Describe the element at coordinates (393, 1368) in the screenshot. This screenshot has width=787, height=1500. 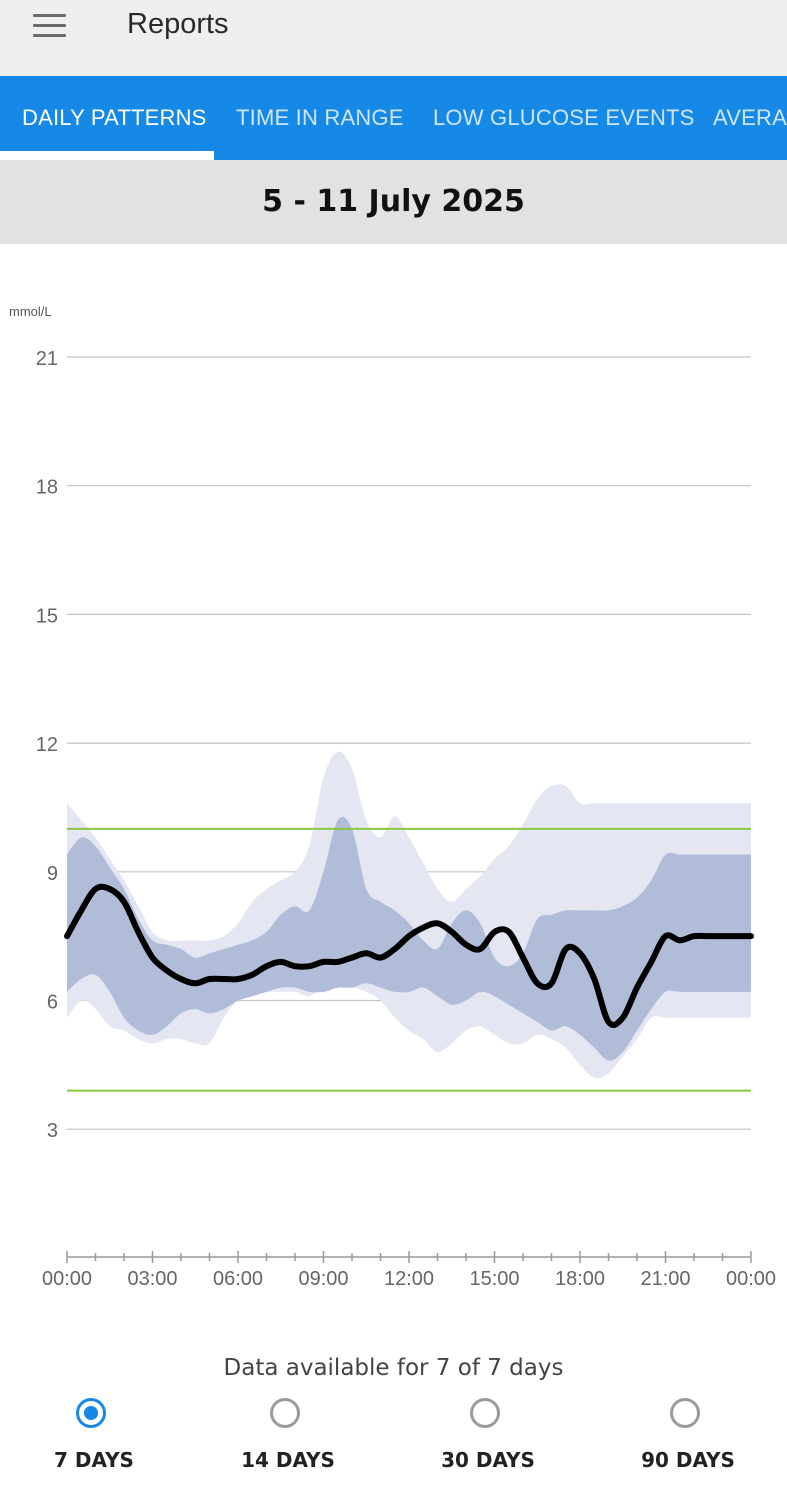
I see `data-availability-text: Data available for 7 of 7 days` at that location.